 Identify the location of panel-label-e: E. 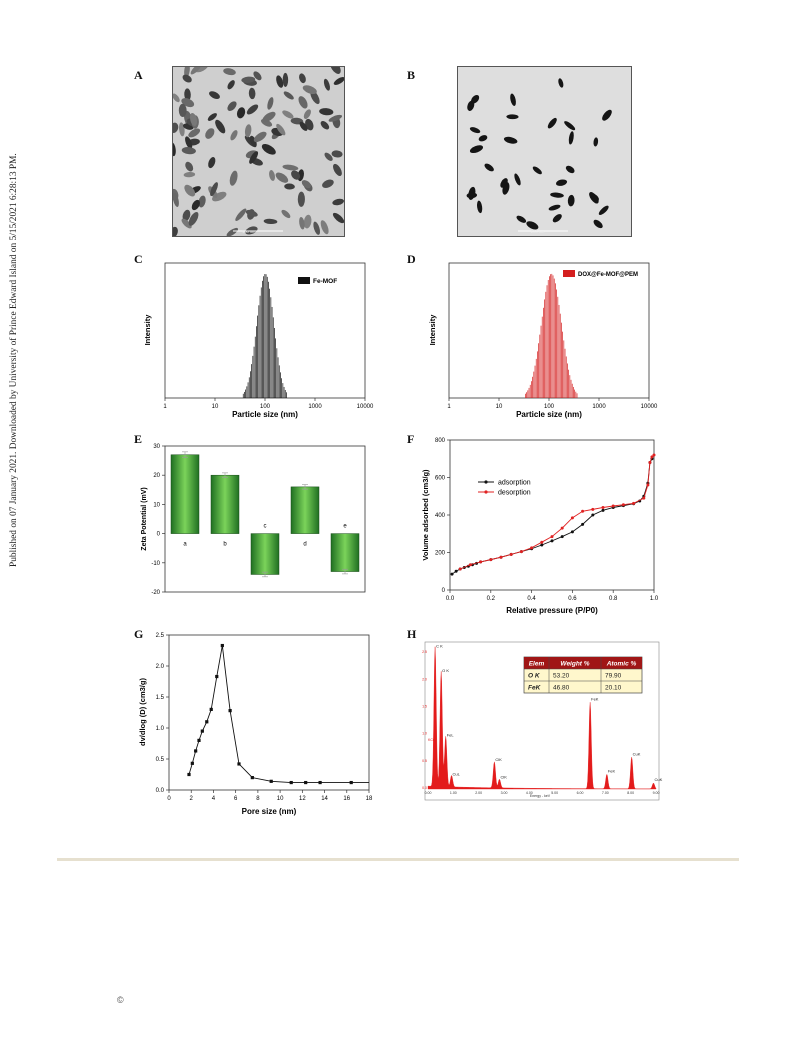
(138, 439).